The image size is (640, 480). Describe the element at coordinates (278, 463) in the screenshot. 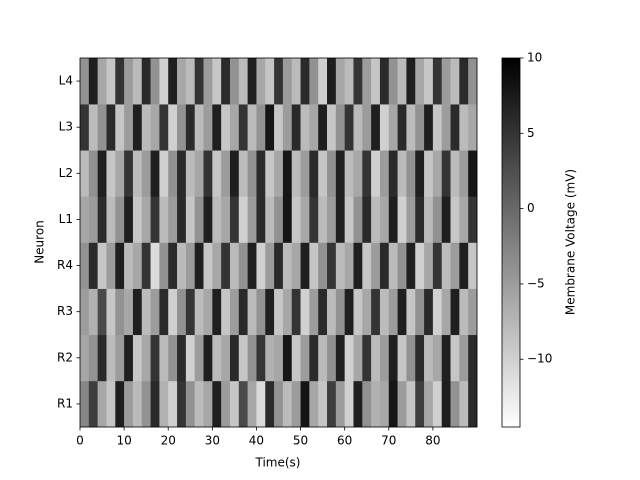

I see `x-axis-label: Time(s)` at that location.